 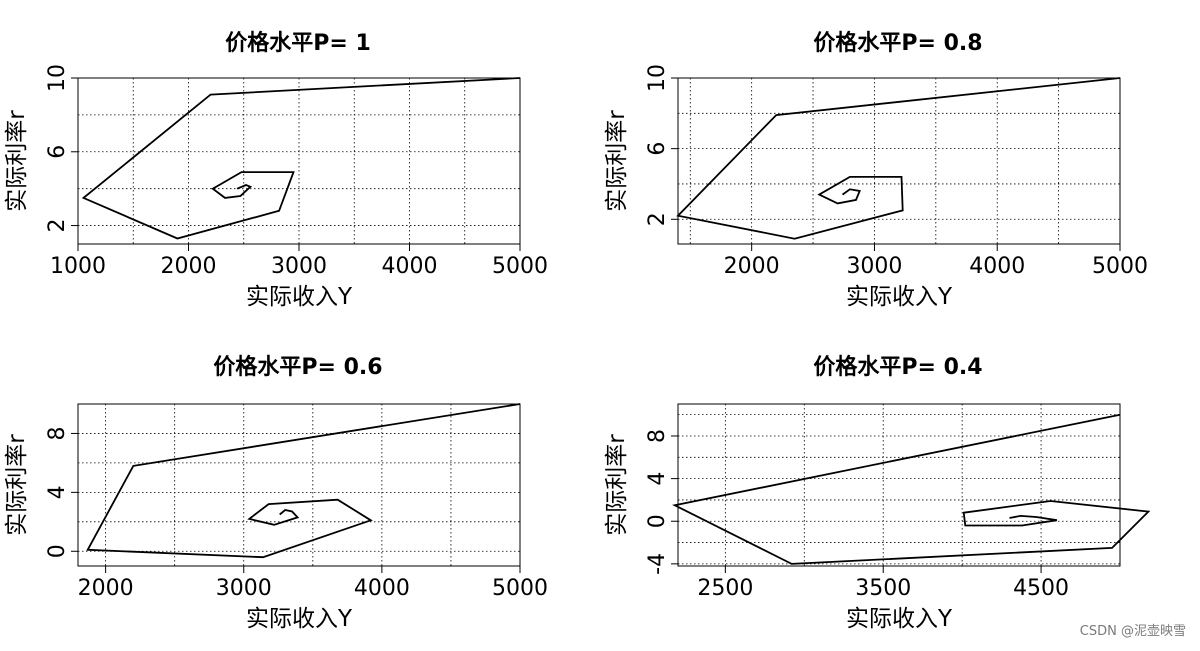 What do you see at coordinates (883, 588) in the screenshot?
I see `x-tick-label: 3500` at bounding box center [883, 588].